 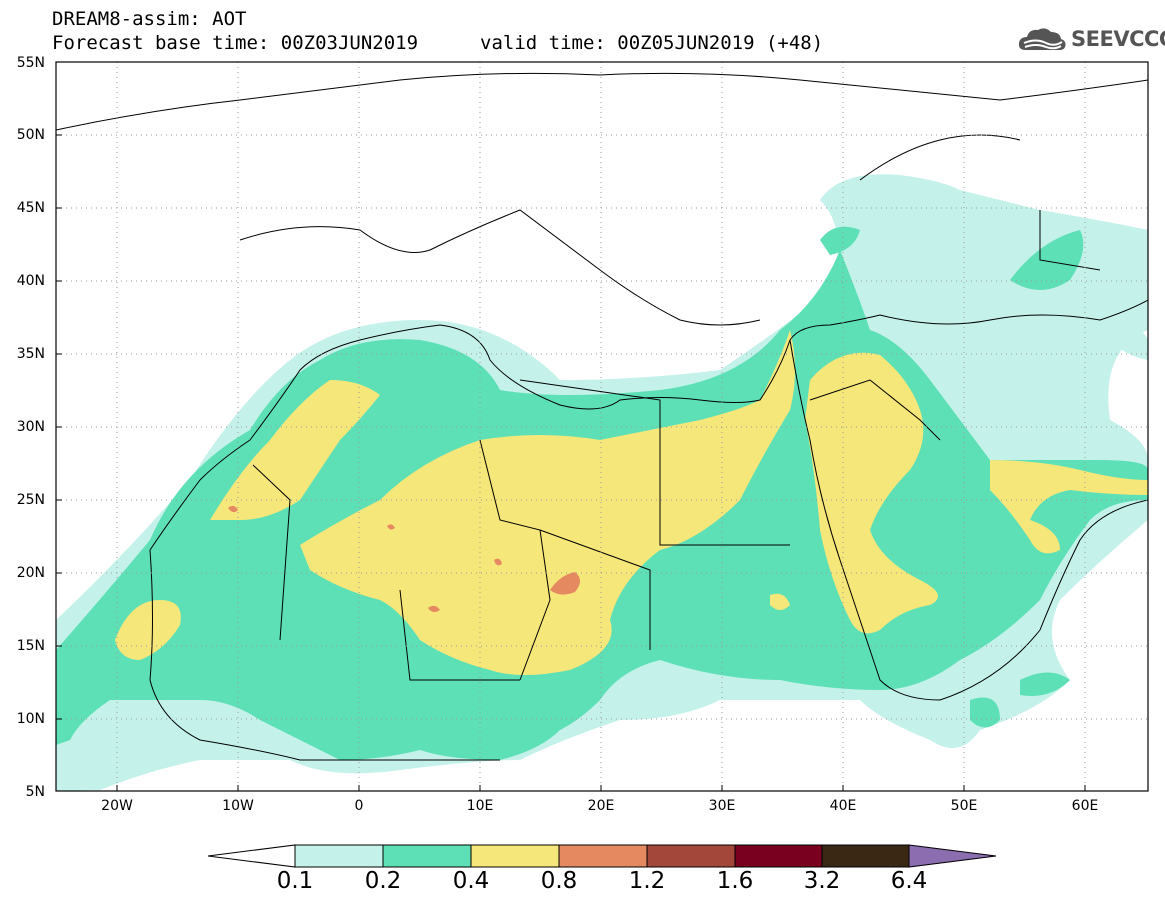 What do you see at coordinates (909, 881) in the screenshot?
I see `colorbar-label: 6.4` at bounding box center [909, 881].